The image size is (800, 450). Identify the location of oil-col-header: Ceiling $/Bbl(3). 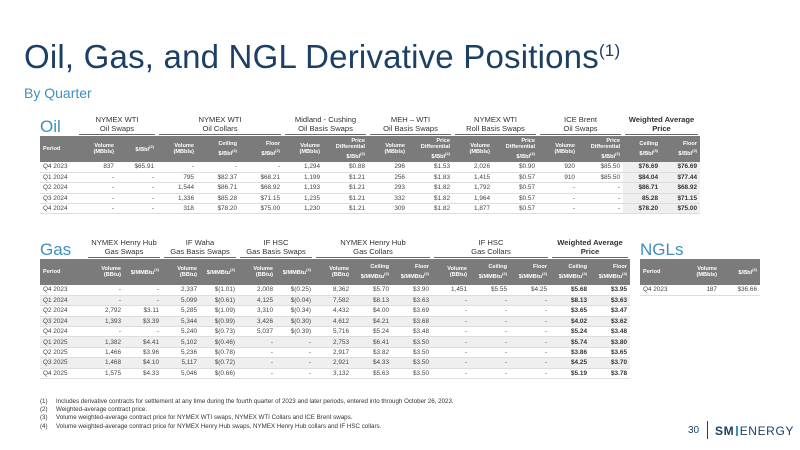
(642, 149).